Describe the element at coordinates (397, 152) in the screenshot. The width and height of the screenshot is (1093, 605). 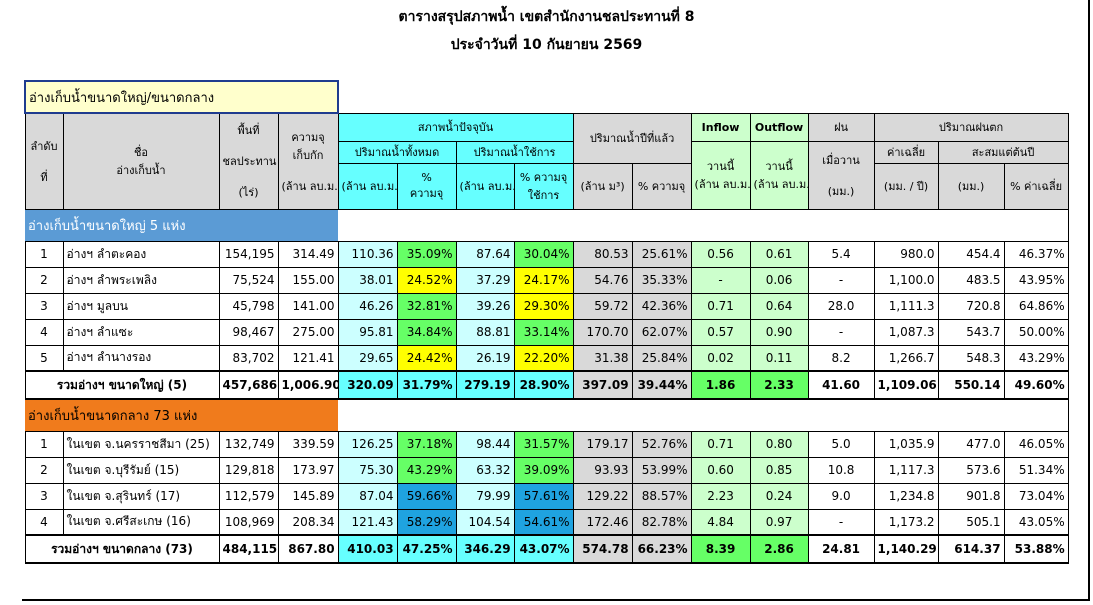
I see `header-total: ปริมาณน้ำทั้งหมด` at that location.